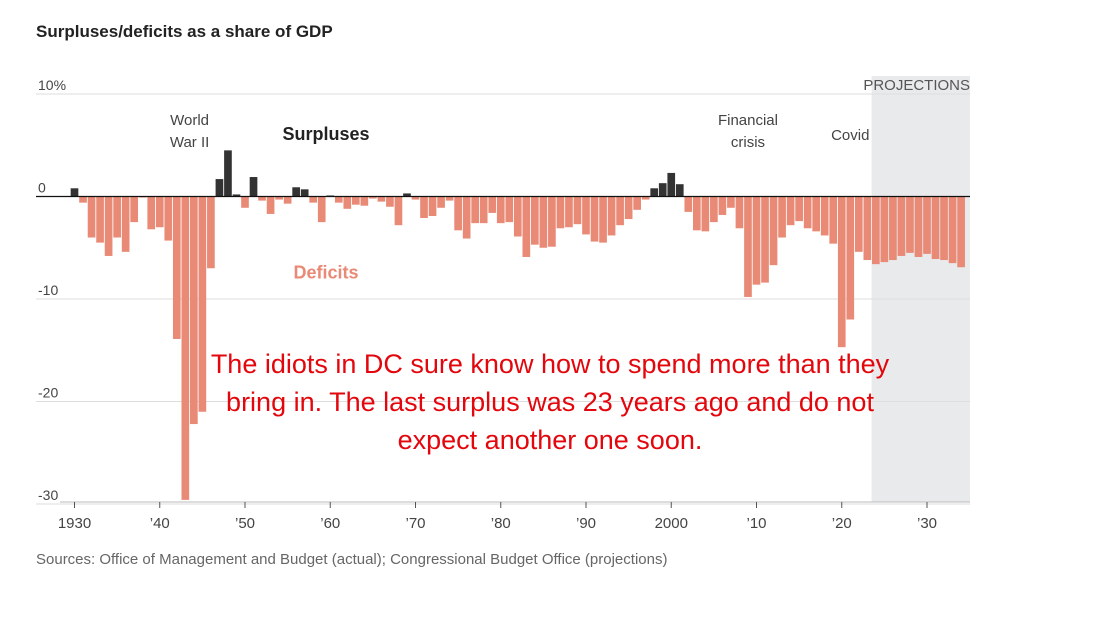 This screenshot has height=636, width=1095. I want to click on y-tick-label: 0, so click(42, 188).